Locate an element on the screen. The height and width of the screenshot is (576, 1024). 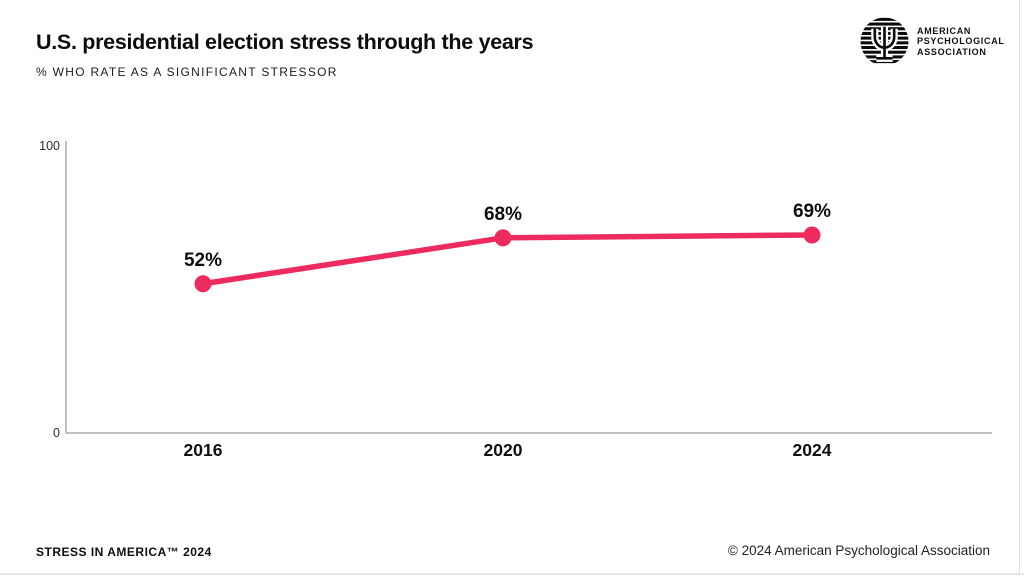
apa-logo-wordmark: AMERICAN PSYCHOLOGICAL ASSOCIATION is located at coordinates (961, 42).